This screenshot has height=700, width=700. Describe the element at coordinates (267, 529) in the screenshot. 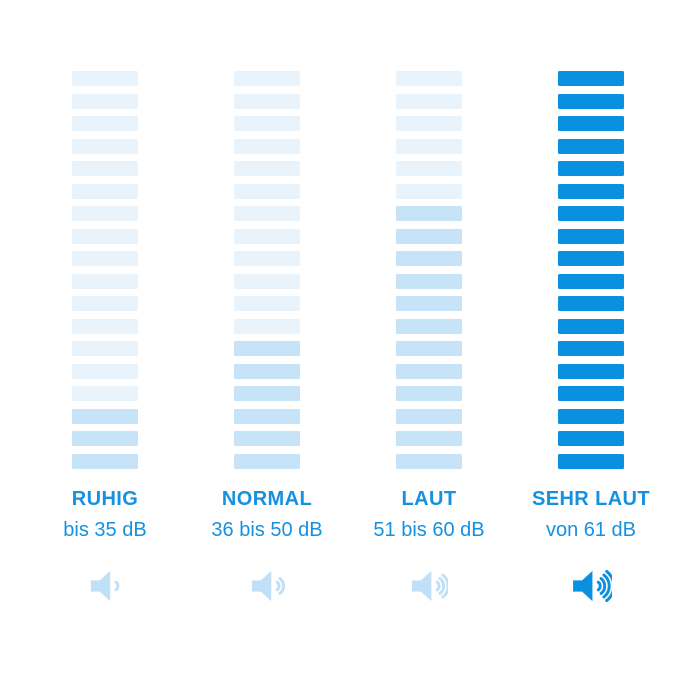

I see `db-range-label: 36 bis 50 dB` at that location.